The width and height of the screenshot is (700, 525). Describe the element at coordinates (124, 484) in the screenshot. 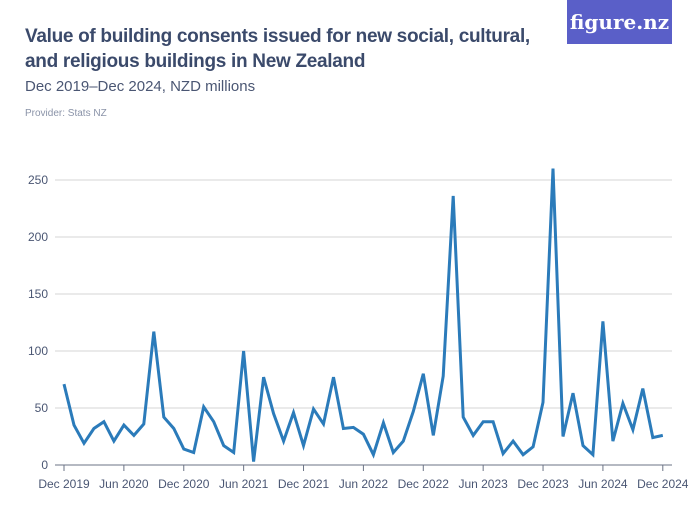

I see `x-tick-label: Jun 2020` at that location.